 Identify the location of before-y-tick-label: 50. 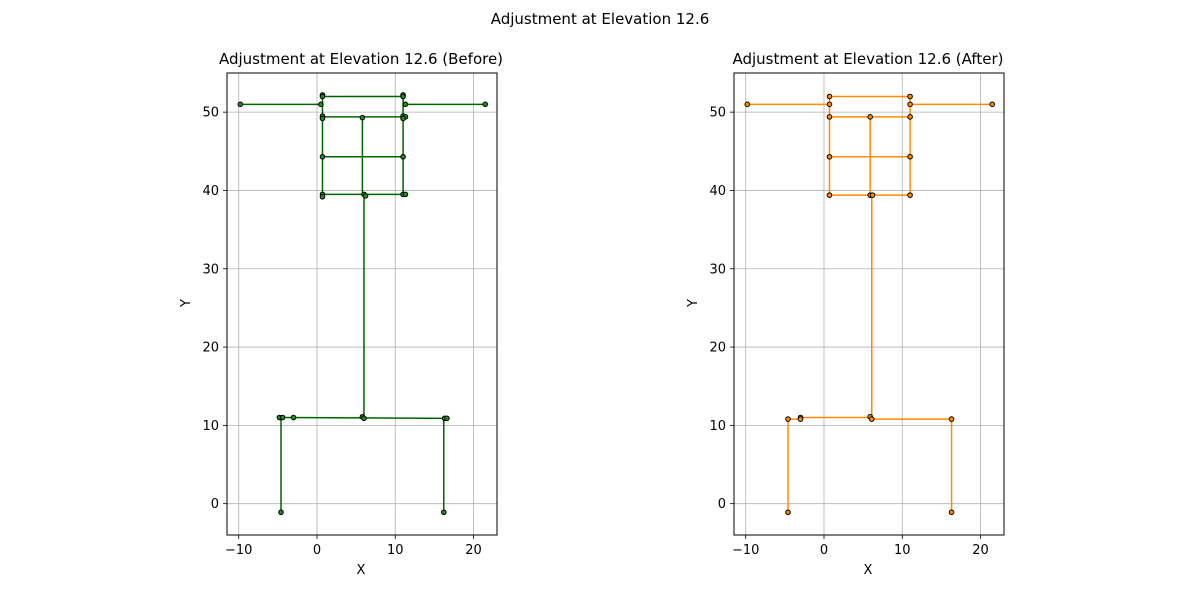
(210, 113).